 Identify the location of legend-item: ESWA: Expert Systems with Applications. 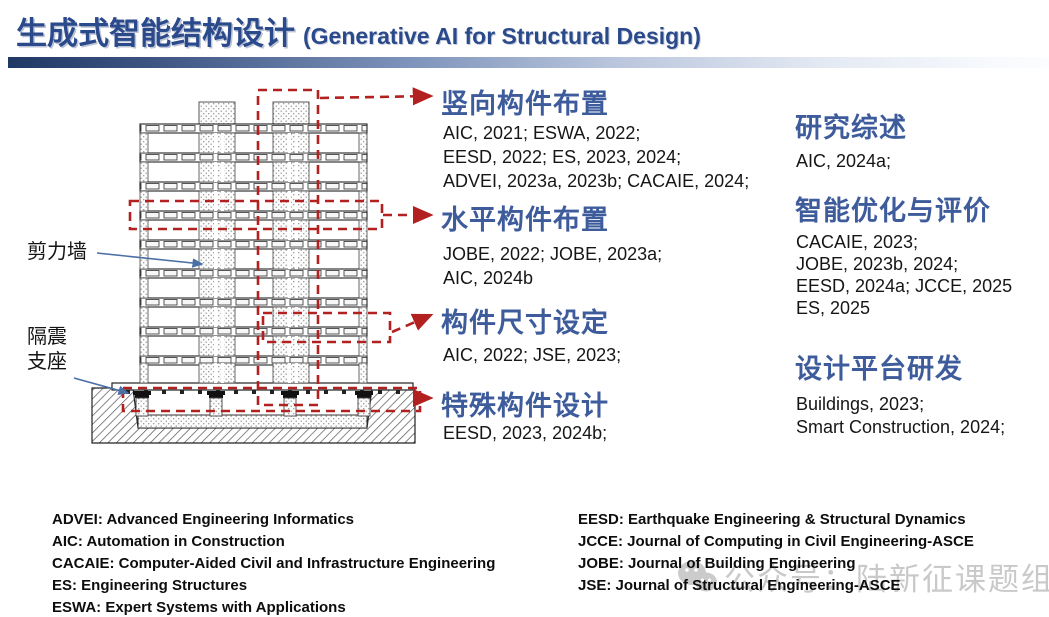
(199, 607).